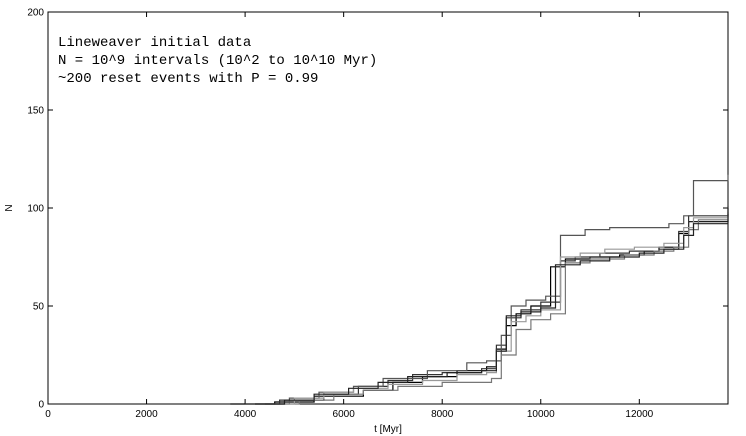  I want to click on x-tick-label: 6000, so click(344, 414).